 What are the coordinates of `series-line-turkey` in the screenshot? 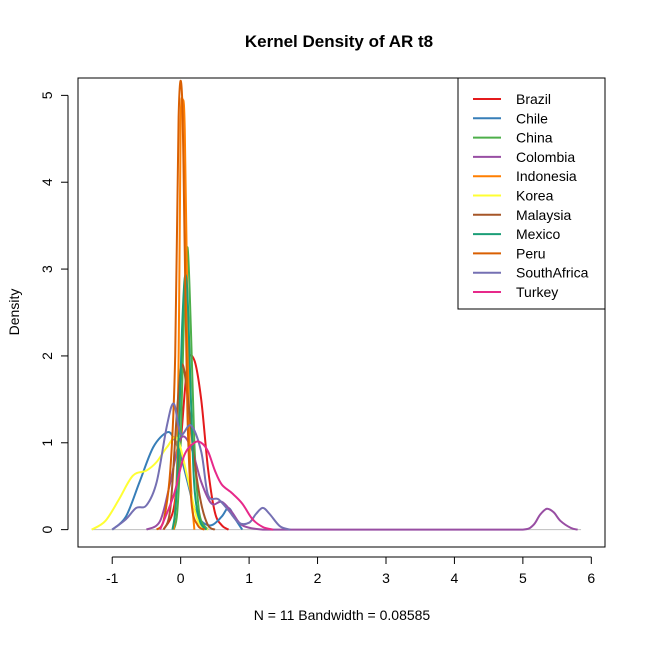 It's located at (216, 485).